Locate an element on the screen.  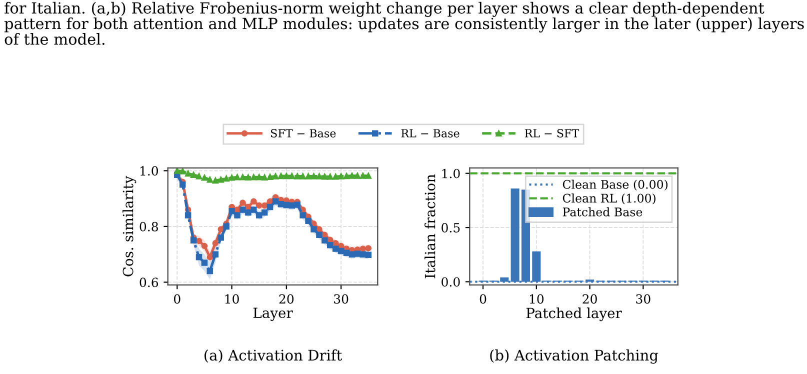
legend-label: SFT − Base is located at coordinates (303, 133).